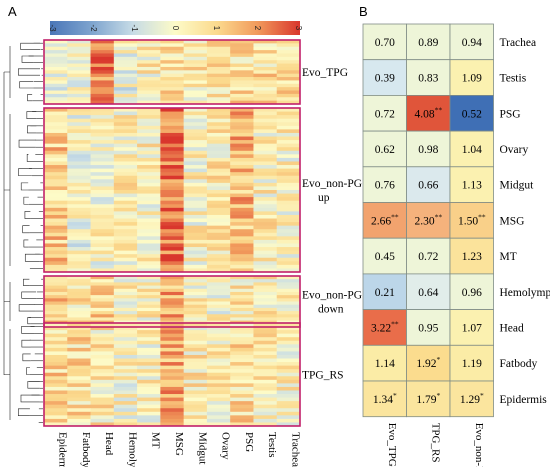  What do you see at coordinates (52, 28) in the screenshot?
I see `colorbar-tick-label: -3` at bounding box center [52, 28].